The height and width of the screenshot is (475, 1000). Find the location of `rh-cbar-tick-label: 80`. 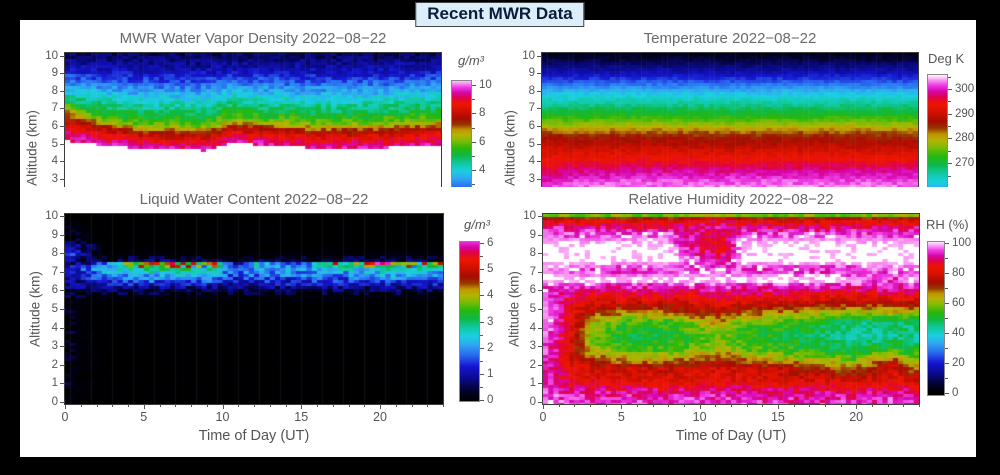

rh-cbar-tick-label: 80 is located at coordinates (958, 272).